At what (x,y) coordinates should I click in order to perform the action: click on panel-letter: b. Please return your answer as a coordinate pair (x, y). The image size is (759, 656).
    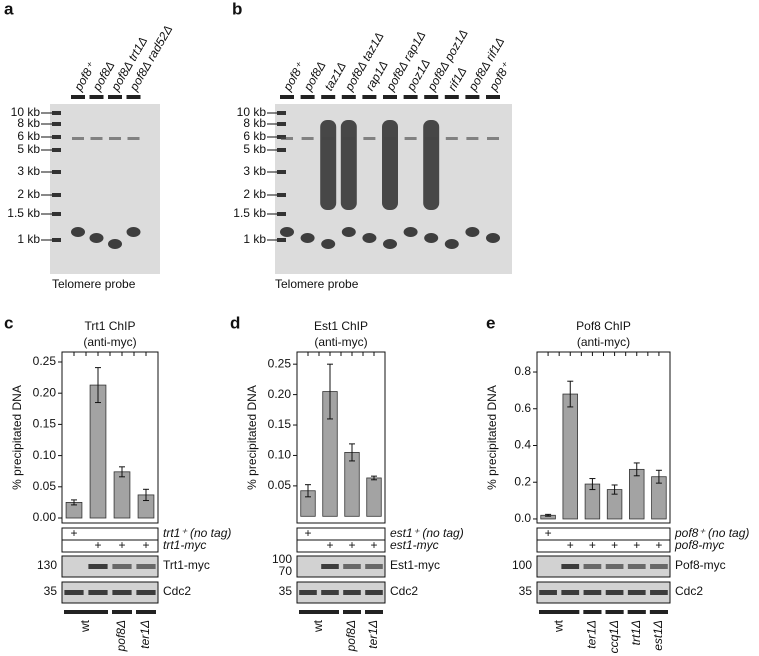
    Looking at the image, I should click on (237, 9).